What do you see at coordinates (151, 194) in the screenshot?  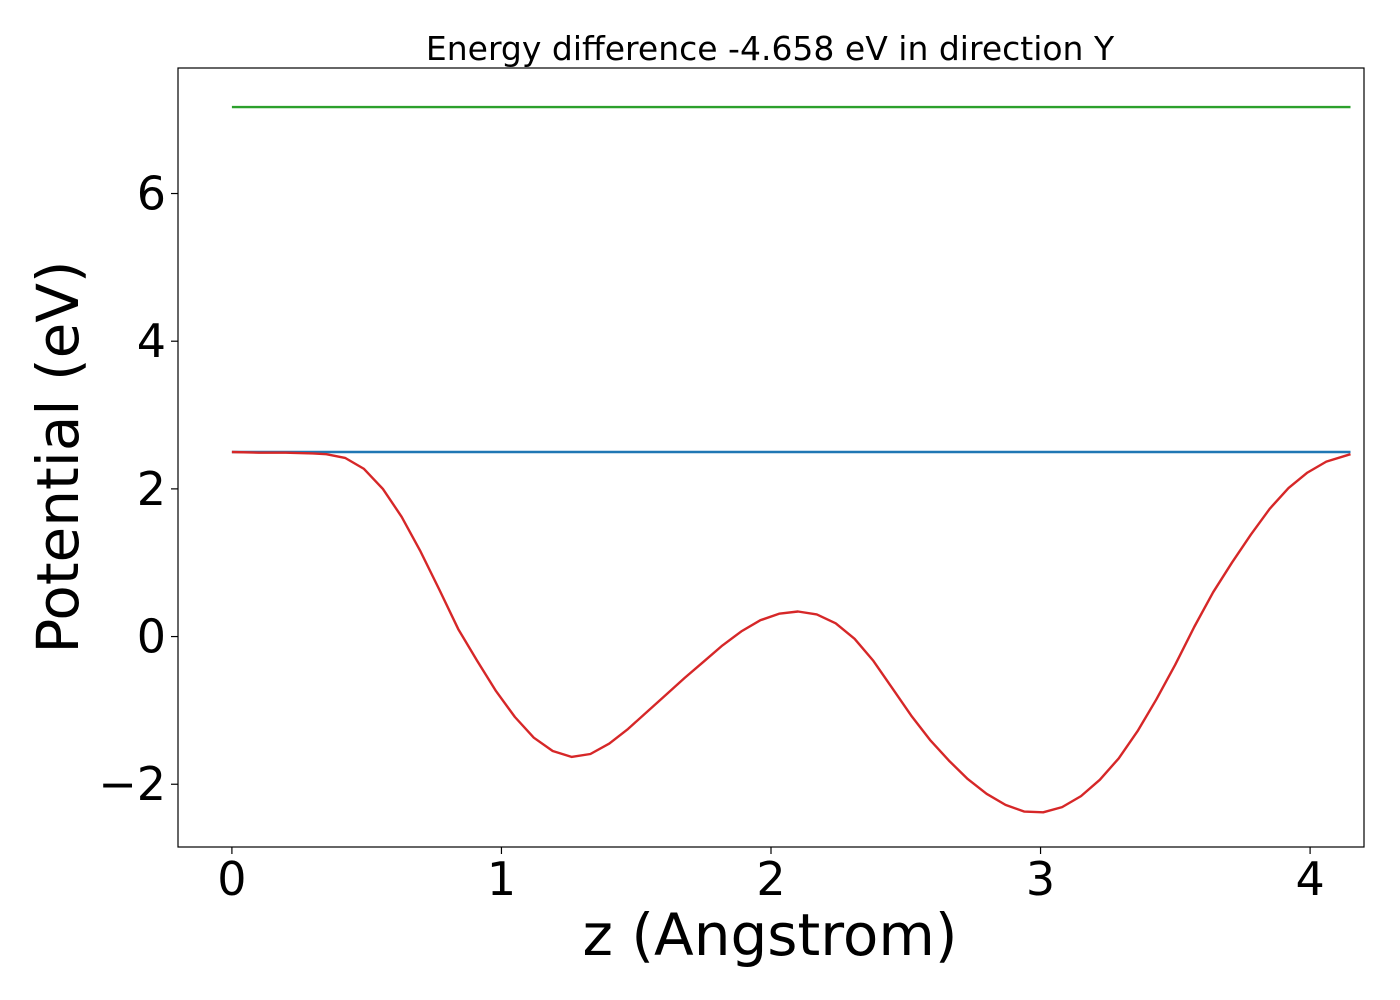 I see `y-tick-label: 6` at bounding box center [151, 194].